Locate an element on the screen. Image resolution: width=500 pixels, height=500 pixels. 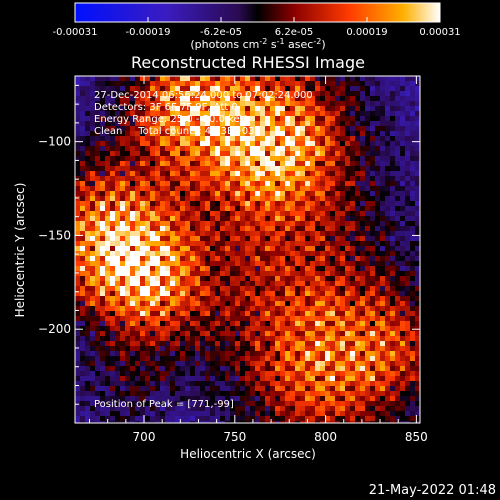
colorbar-tick-label: 6.2e-05 is located at coordinates (294, 32).